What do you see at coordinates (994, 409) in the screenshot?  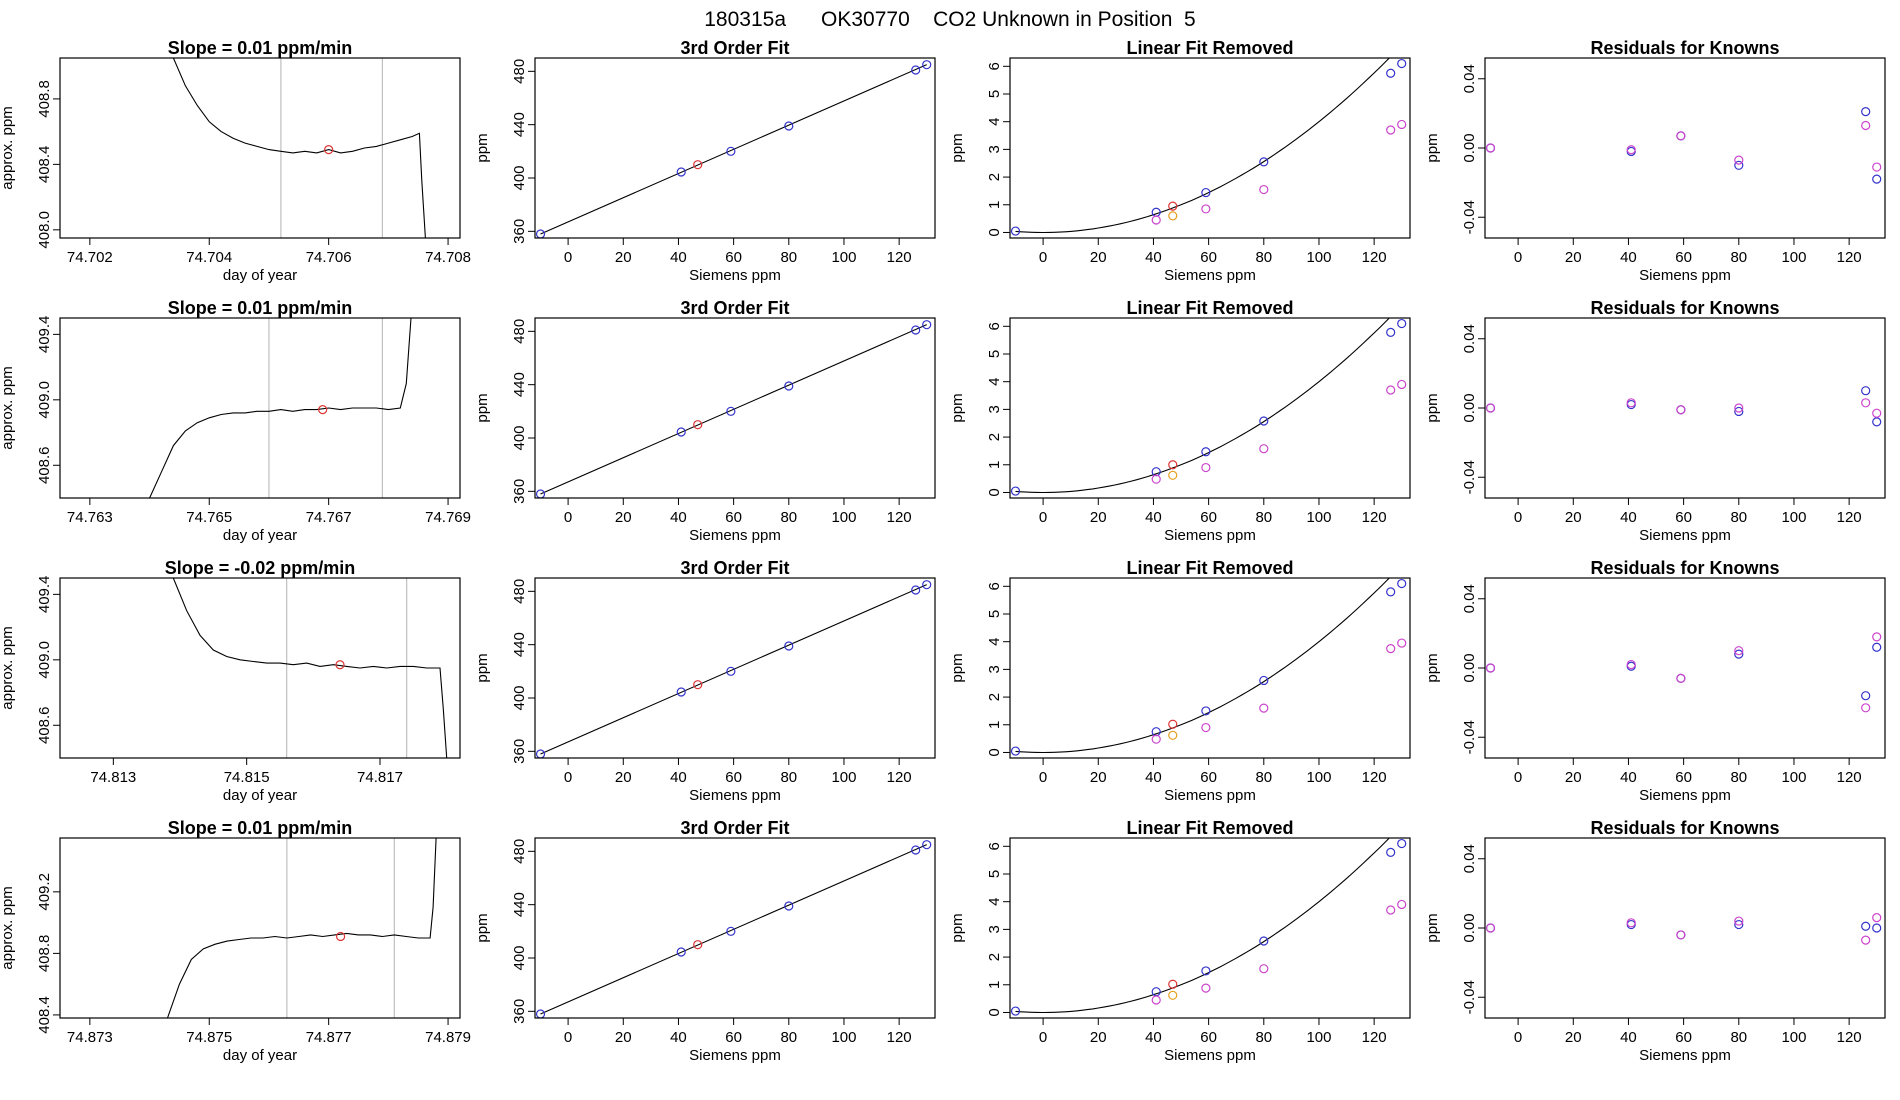 I see `y-tick-label: 3` at bounding box center [994, 409].